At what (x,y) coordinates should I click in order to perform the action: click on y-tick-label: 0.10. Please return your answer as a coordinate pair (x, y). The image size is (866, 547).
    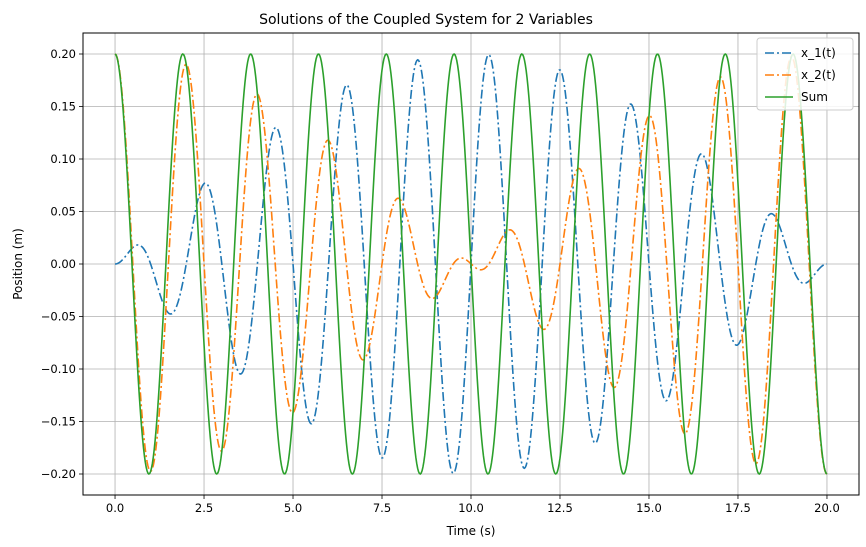
    Looking at the image, I should click on (63, 159).